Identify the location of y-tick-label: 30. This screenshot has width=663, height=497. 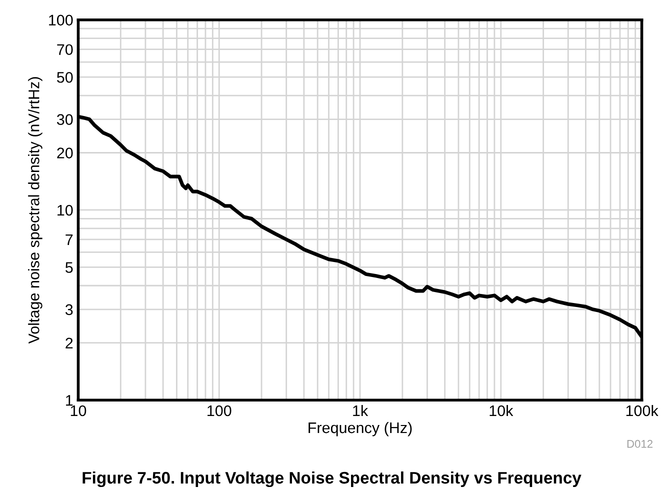
(64, 119).